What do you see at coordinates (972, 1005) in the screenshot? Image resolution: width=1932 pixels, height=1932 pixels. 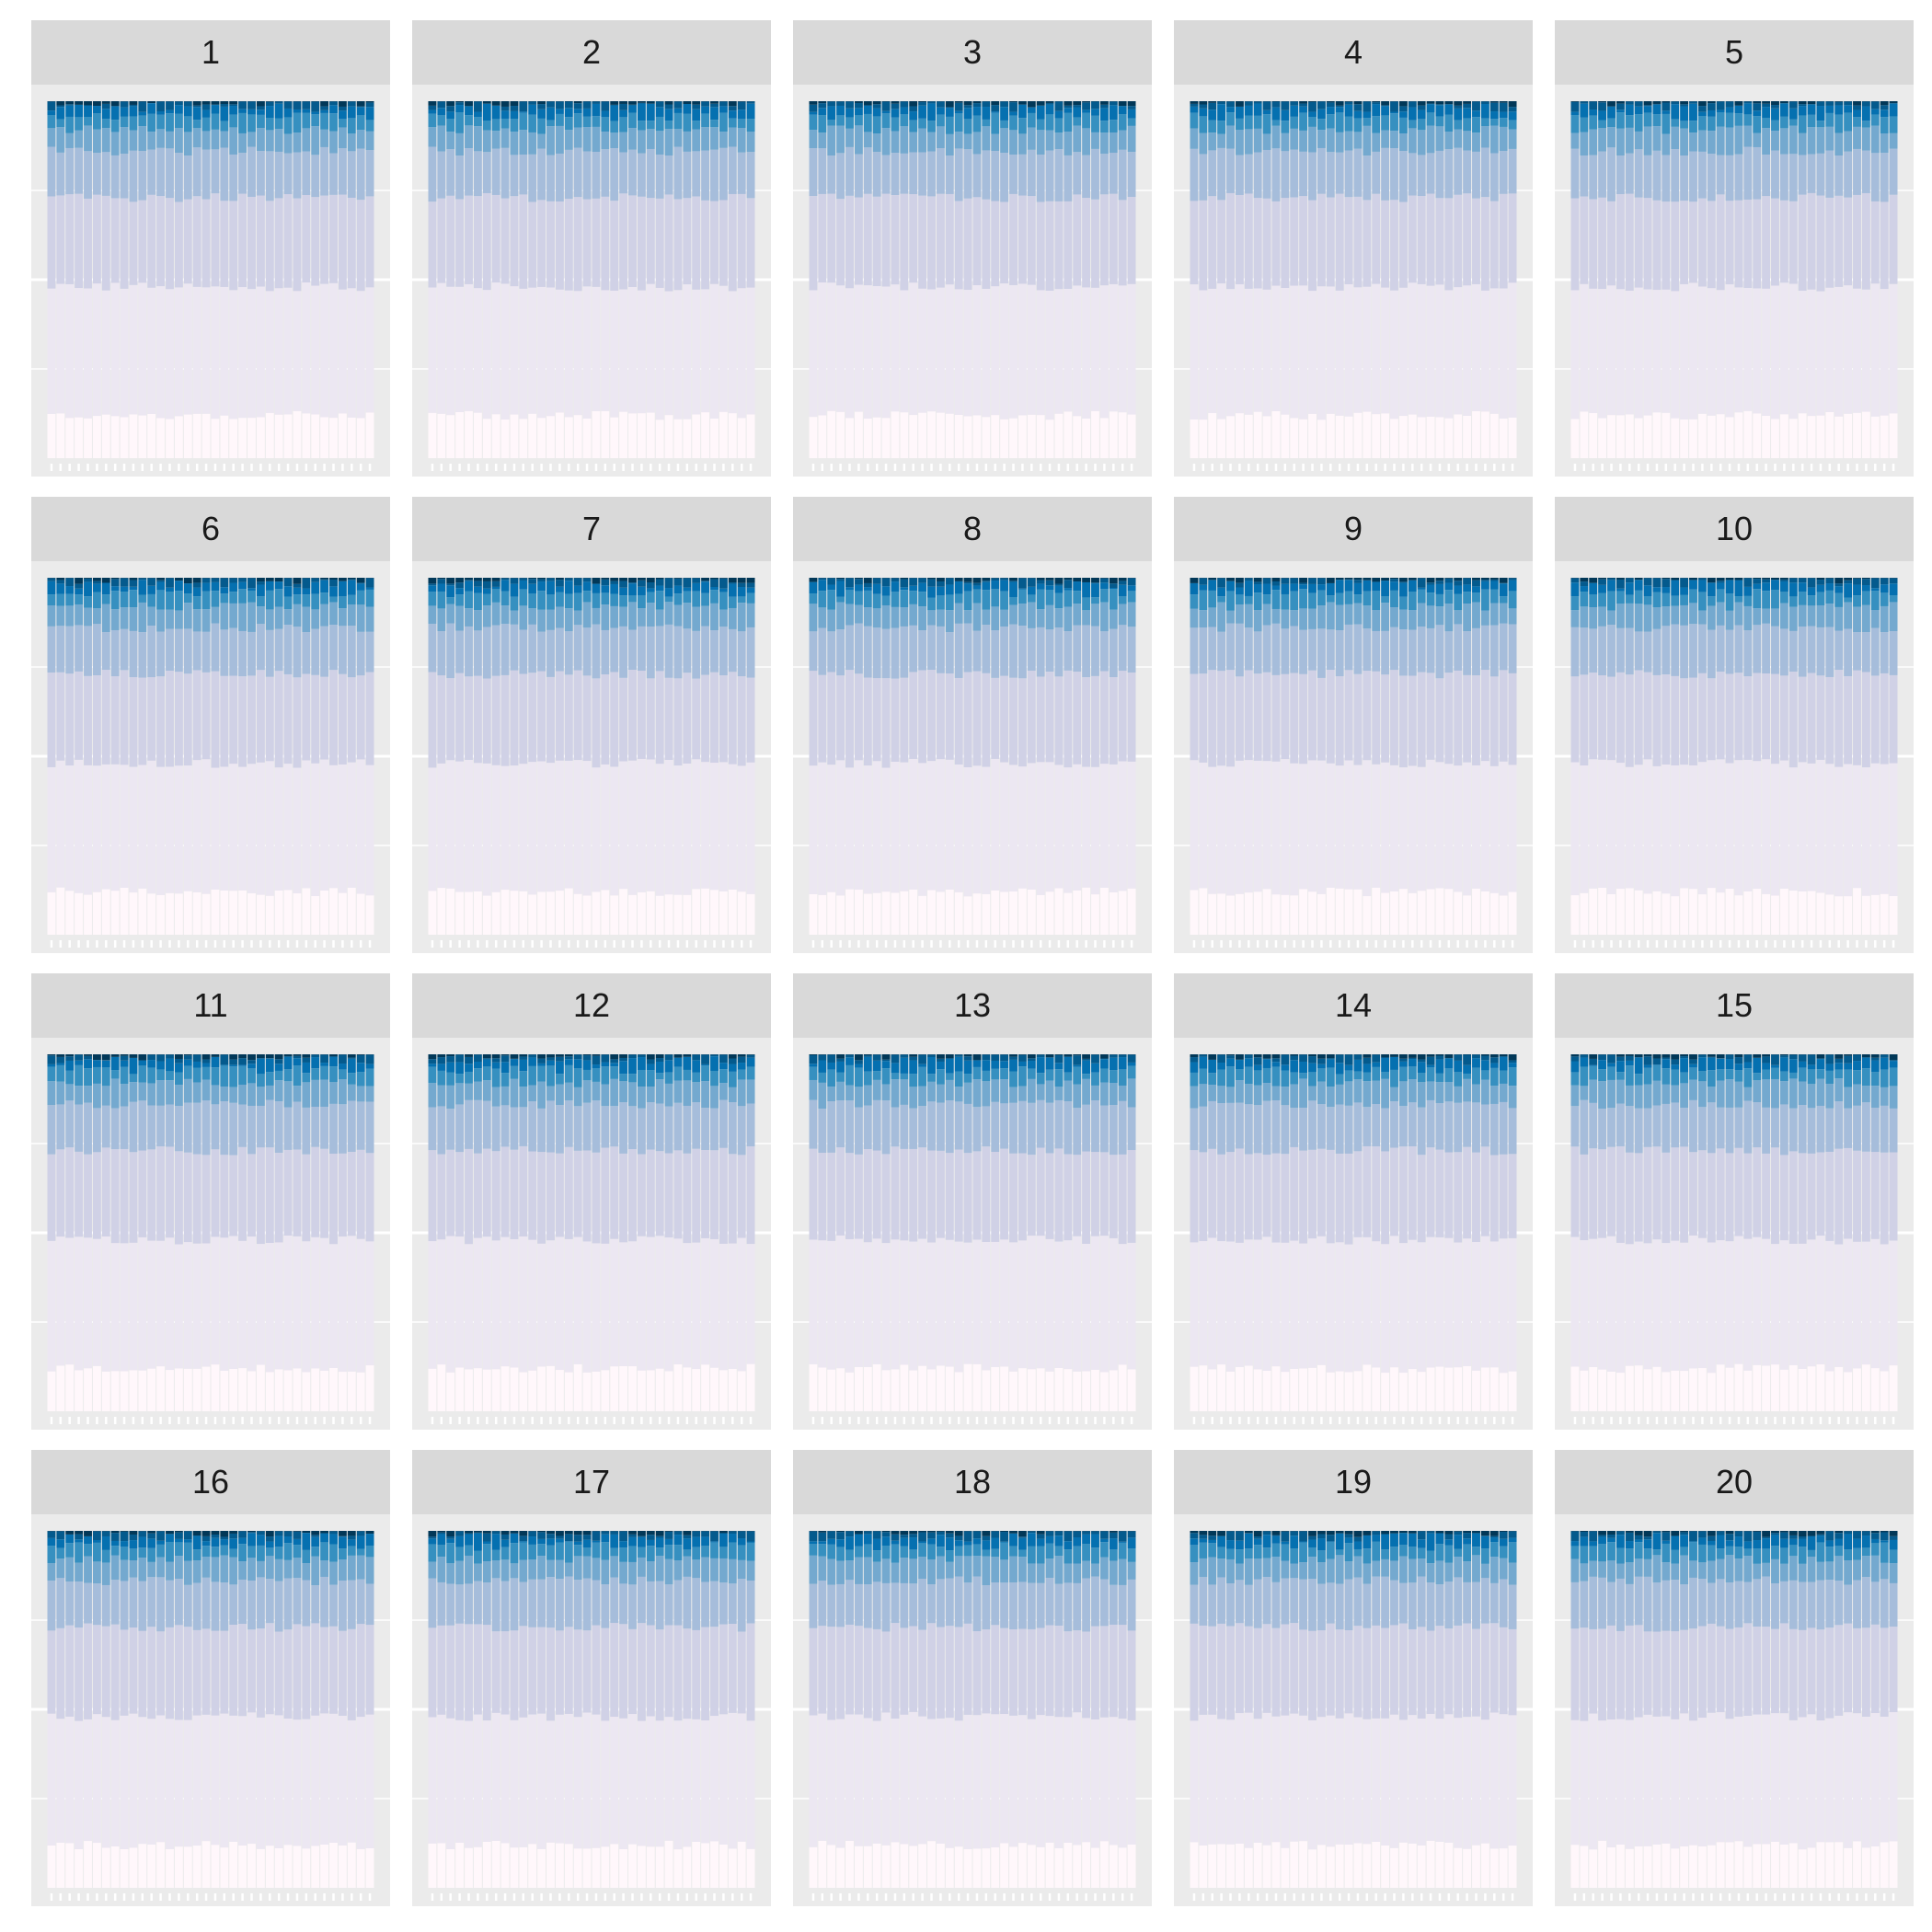 I see `facet-strip-label: 13` at bounding box center [972, 1005].